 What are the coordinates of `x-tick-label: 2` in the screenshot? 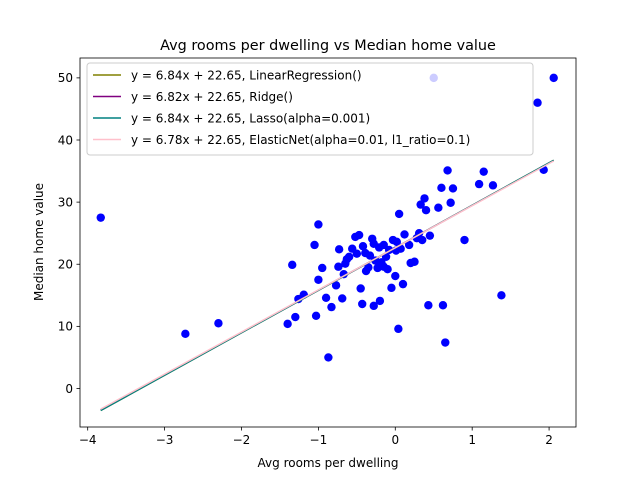 It's located at (549, 440).